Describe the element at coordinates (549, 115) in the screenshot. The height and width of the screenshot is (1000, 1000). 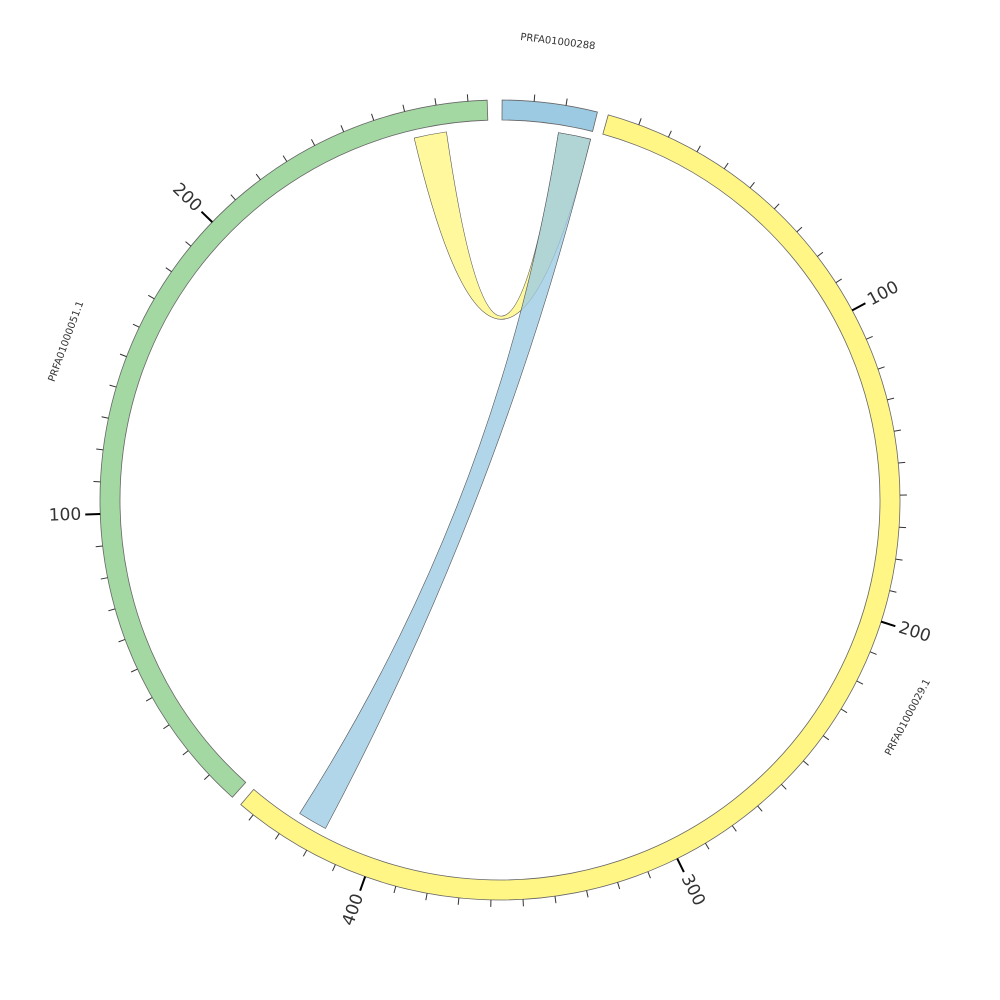
I see `segment-arc` at that location.